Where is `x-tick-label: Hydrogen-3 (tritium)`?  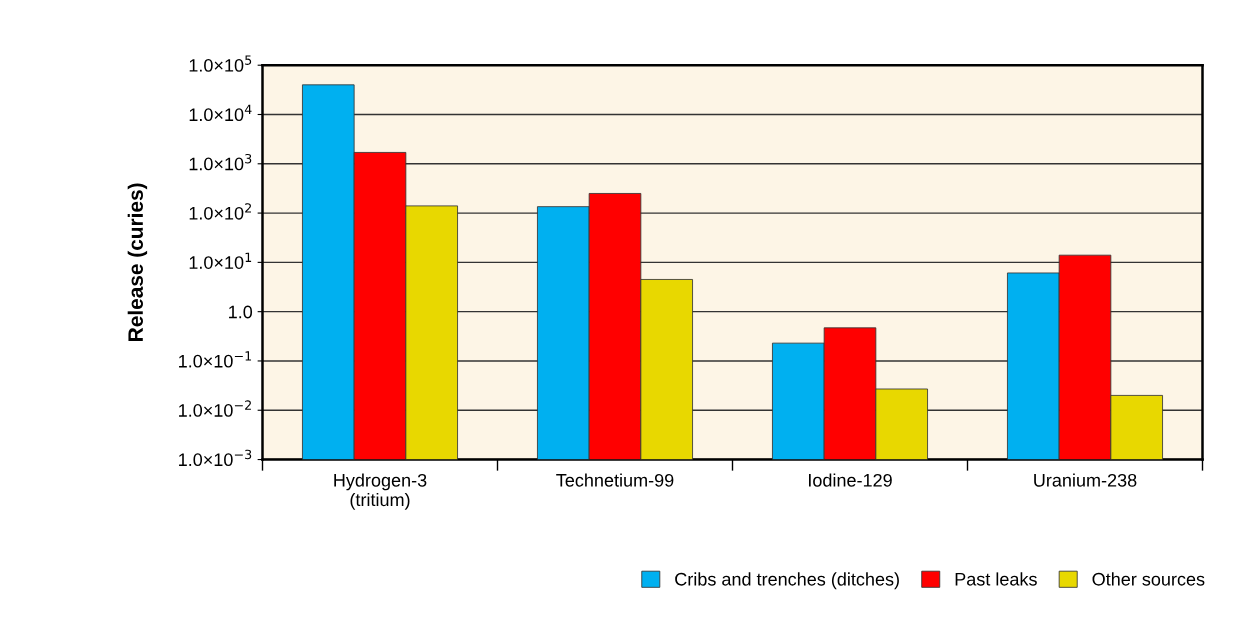 x-tick-label: Hydrogen-3 (tritium) is located at coordinates (380, 491).